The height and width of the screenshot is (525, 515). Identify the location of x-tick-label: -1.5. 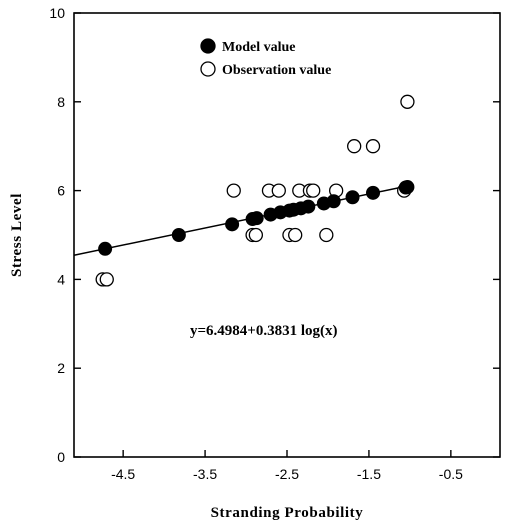
(369, 474).